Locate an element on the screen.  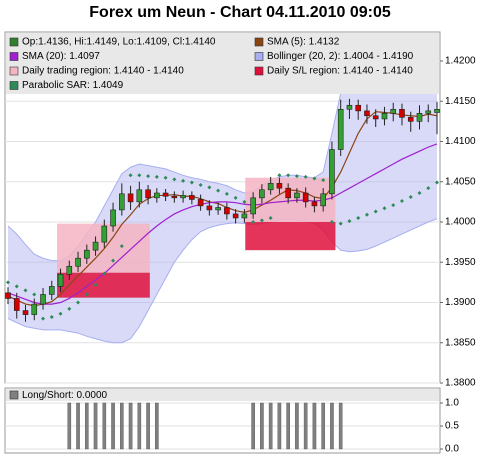
legend-label: SMA (5): 1.4132 is located at coordinates (303, 42).